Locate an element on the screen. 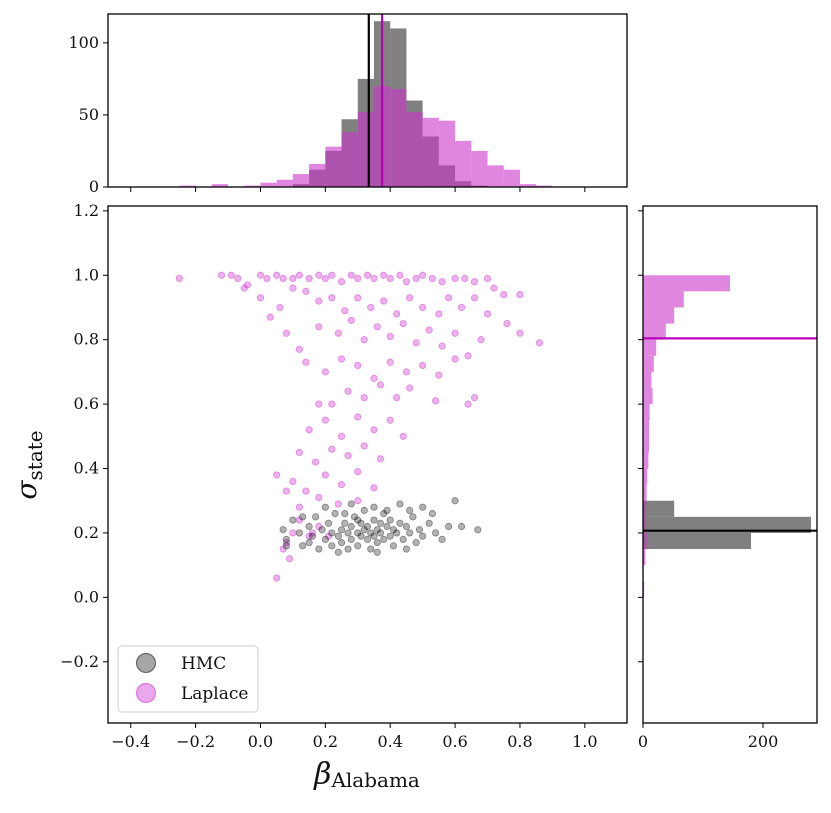 Image resolution: width=831 pixels, height=813 pixels. scatter-xtick-label: −0.4 is located at coordinates (130, 741).